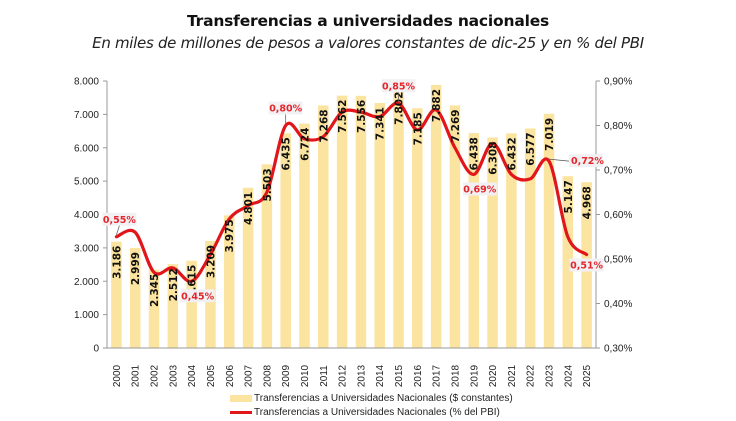  What do you see at coordinates (475, 153) in the screenshot?
I see `bar-value-label: 6.438` at bounding box center [475, 153].